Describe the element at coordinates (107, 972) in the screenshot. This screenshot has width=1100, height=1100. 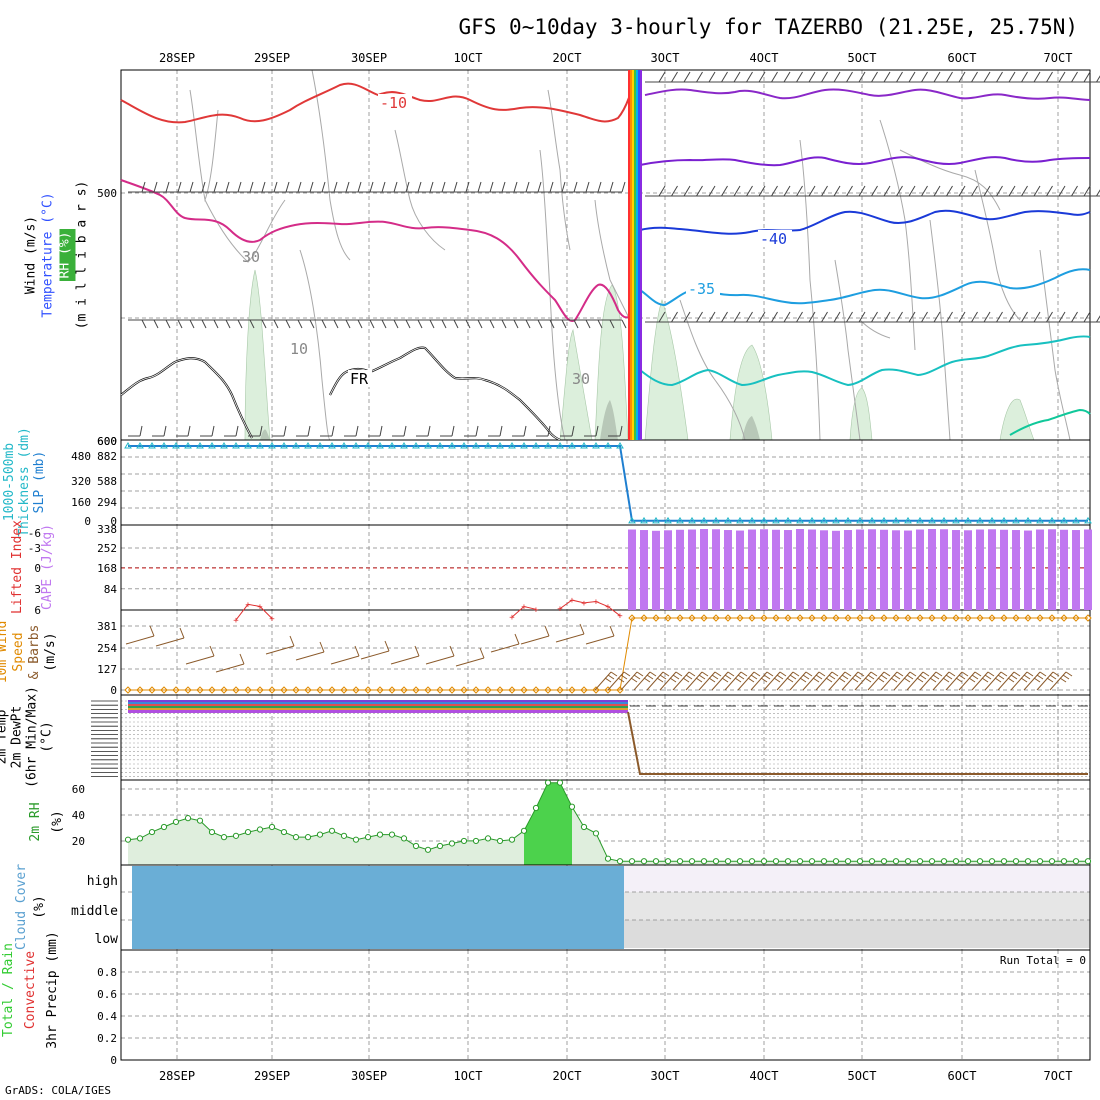
I see `precip-tick: 0.8` at that location.